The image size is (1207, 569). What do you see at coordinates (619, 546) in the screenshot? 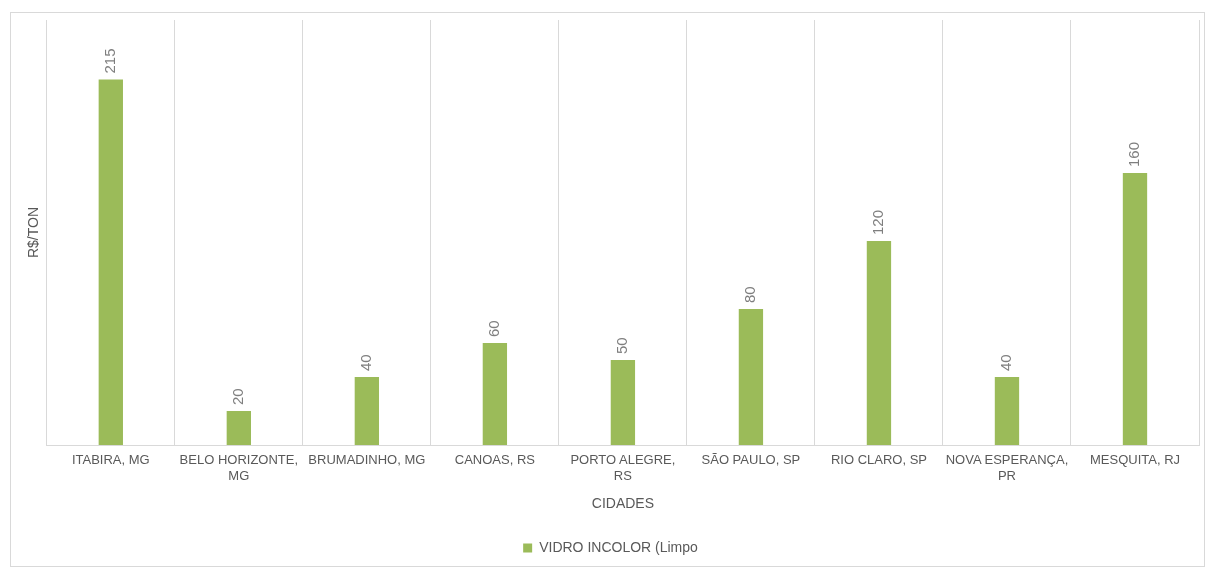
I see `legend-label: VIDRO INCOLOR (Limpo` at bounding box center [619, 546].